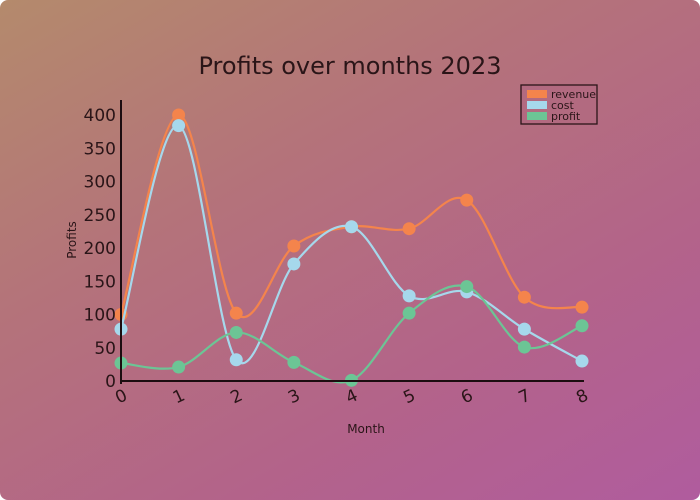 The image size is (700, 500). I want to click on x-tick-label: 3, so click(294, 397).